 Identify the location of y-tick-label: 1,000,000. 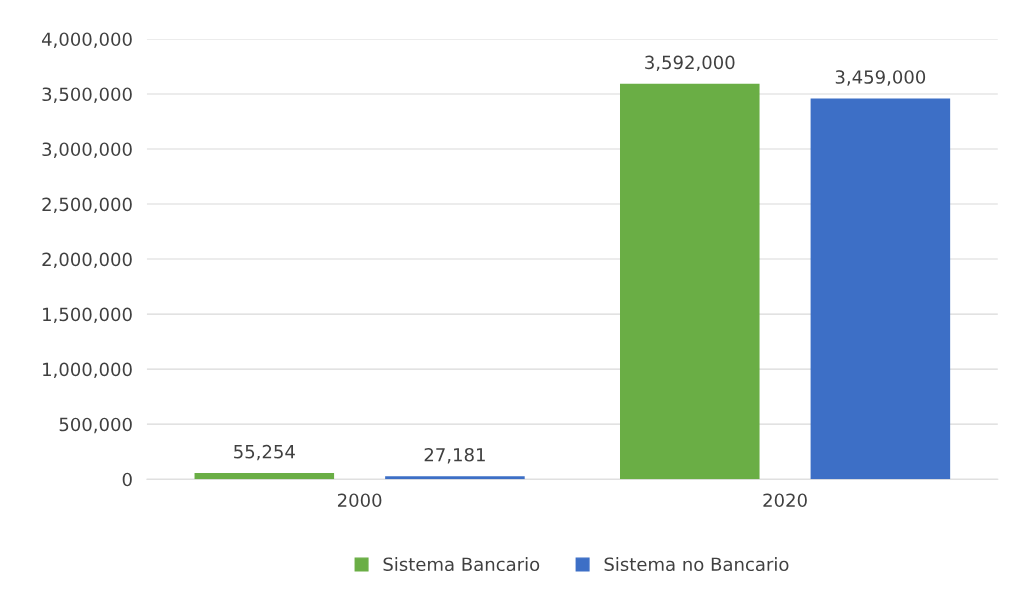
(87, 370).